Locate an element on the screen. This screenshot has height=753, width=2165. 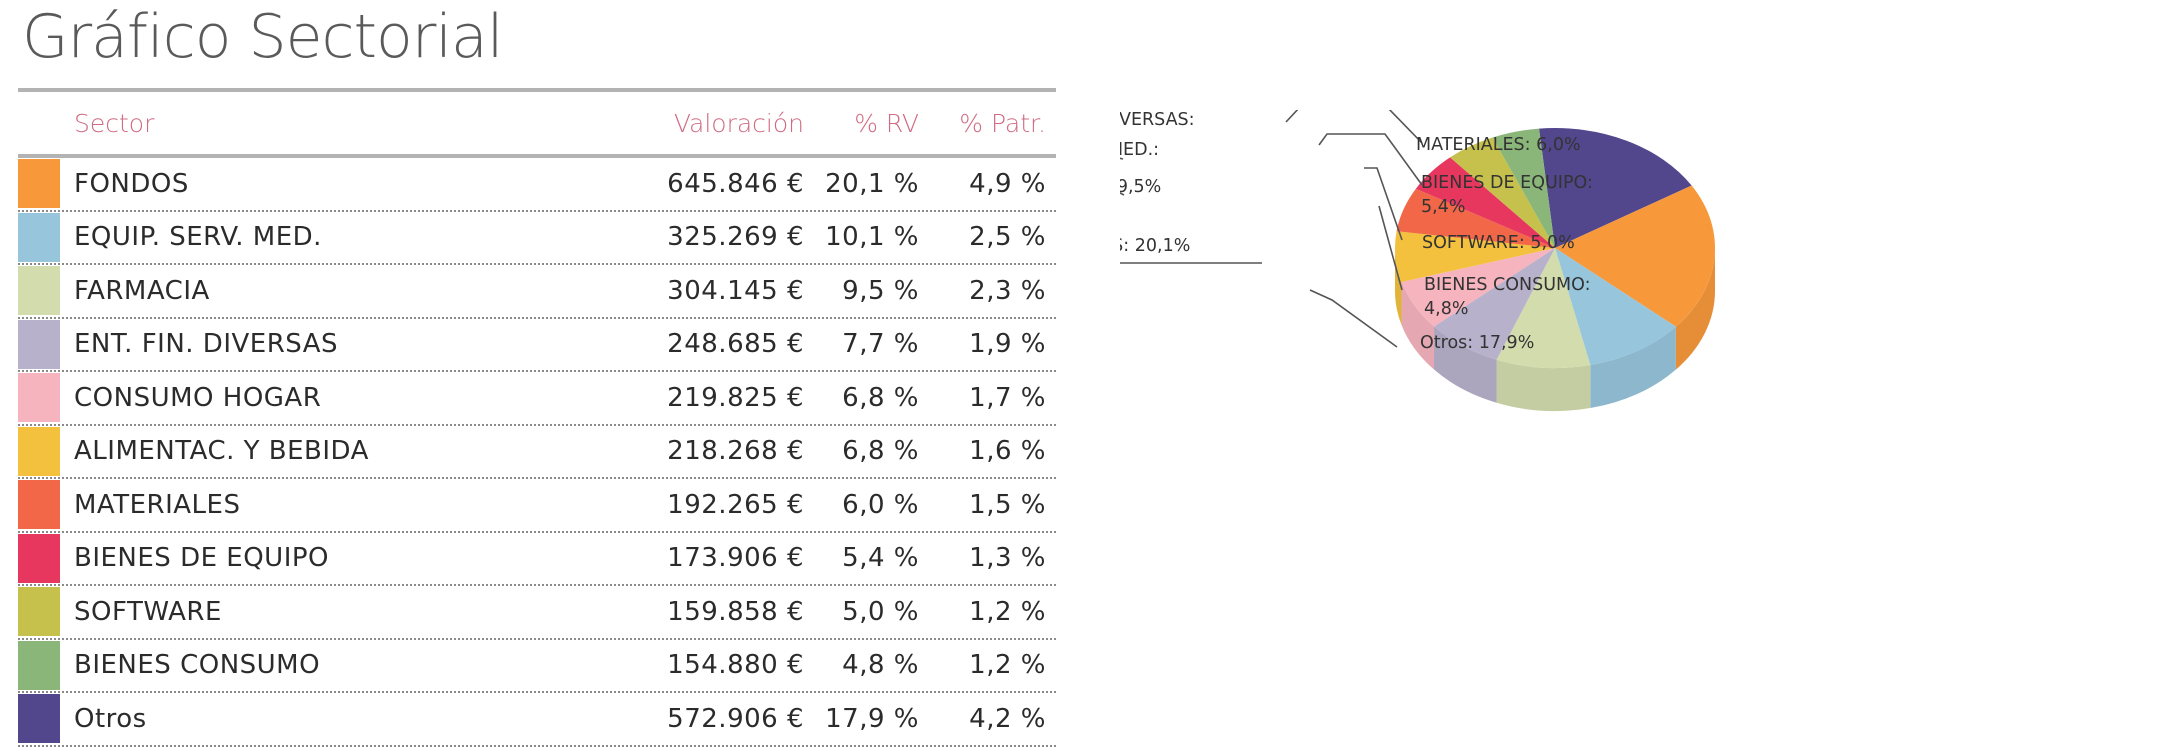
row-patr: 1,6 % is located at coordinates (1007, 451).